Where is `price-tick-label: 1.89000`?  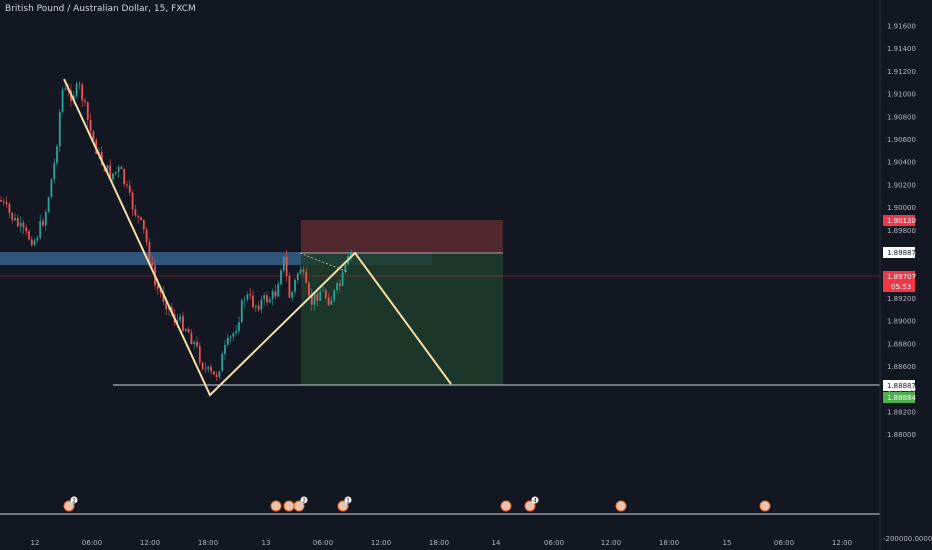 price-tick-label: 1.89000 is located at coordinates (901, 322).